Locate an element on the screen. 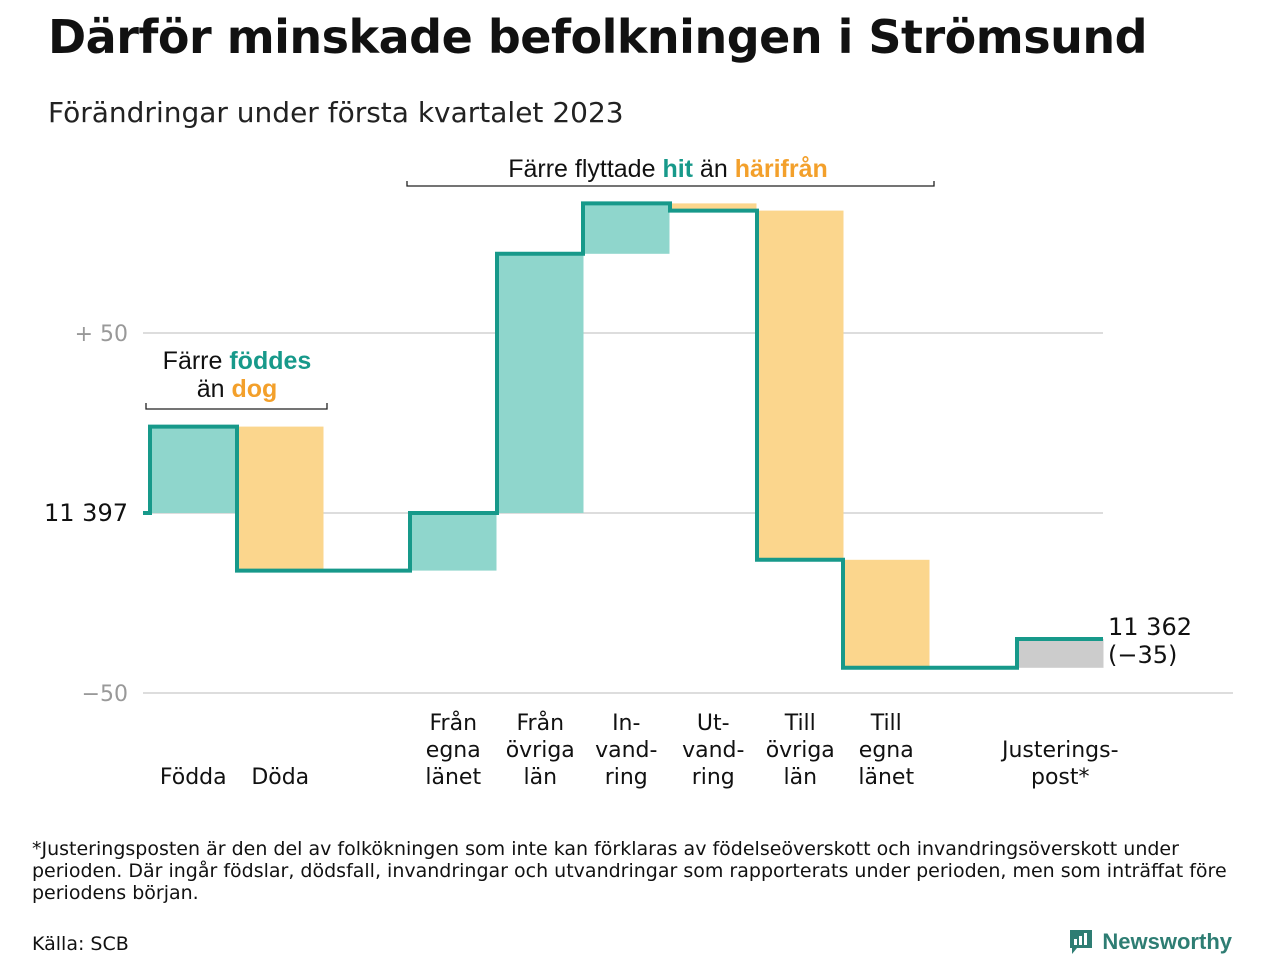 The width and height of the screenshot is (1280, 960). category-label: Justerings- is located at coordinates (1059, 750).